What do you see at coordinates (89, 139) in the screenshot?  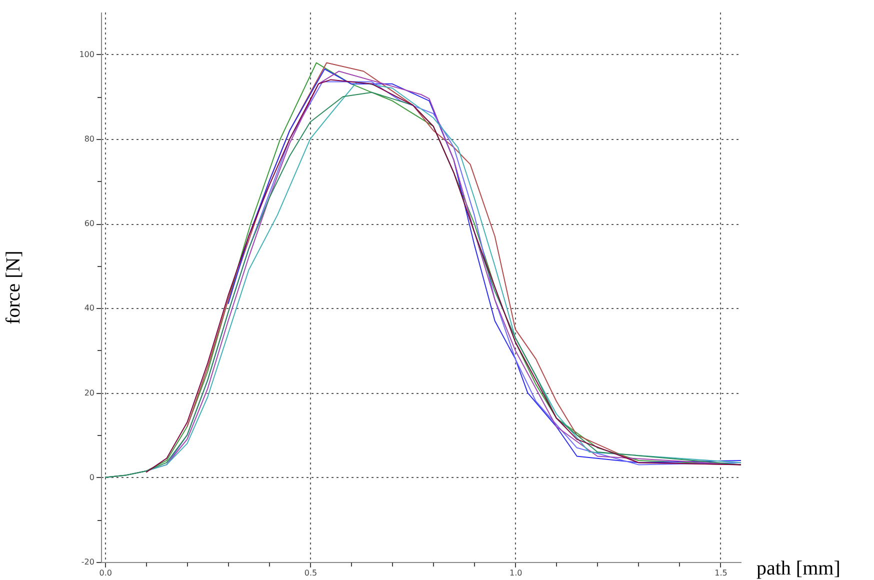 I see `y-tick-label: 80` at bounding box center [89, 139].